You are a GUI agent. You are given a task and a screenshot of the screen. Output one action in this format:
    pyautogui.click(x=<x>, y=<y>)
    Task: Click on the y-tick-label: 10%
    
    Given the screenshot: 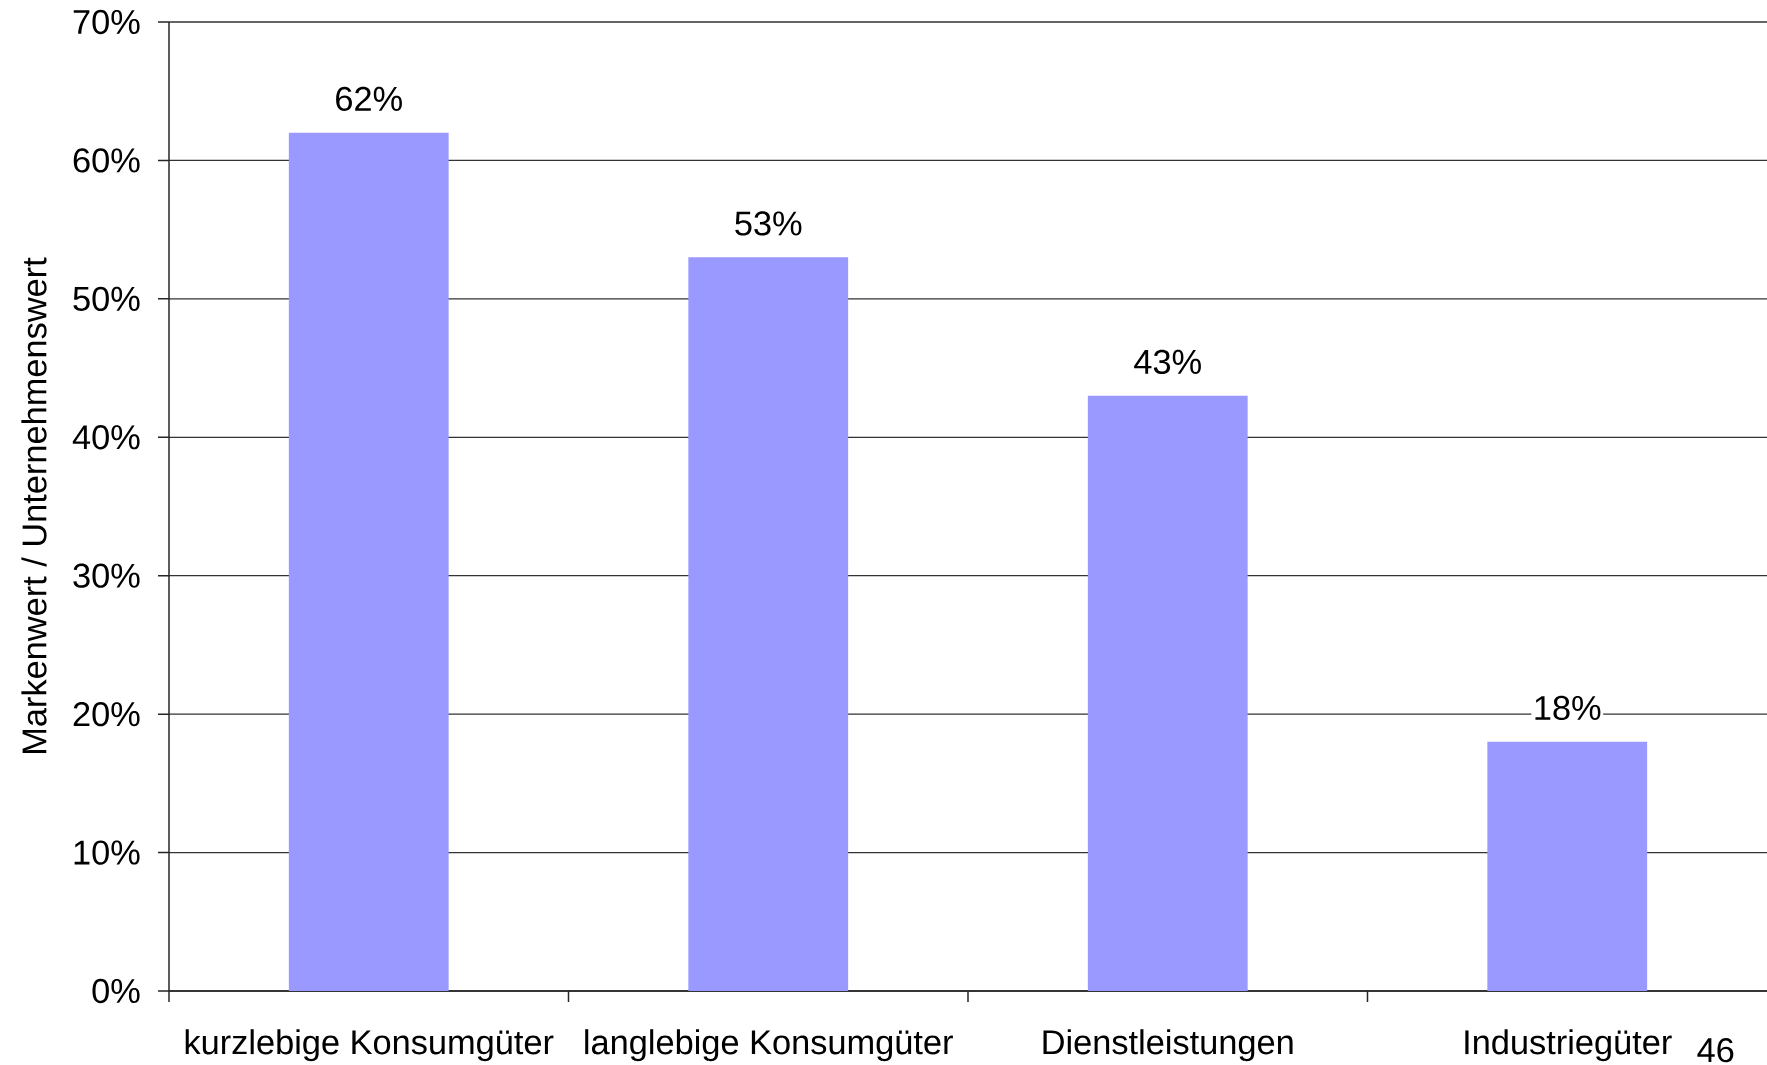 What is the action you would take?
    pyautogui.click(x=107, y=852)
    